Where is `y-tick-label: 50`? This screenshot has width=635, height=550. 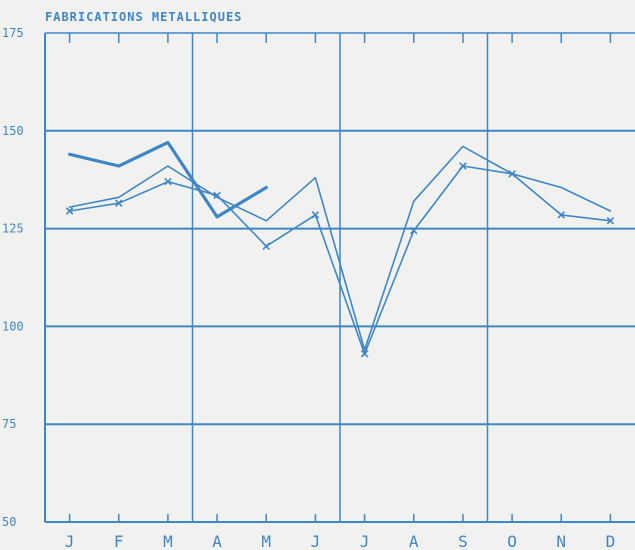 y-tick-label: 50 is located at coordinates (9, 522).